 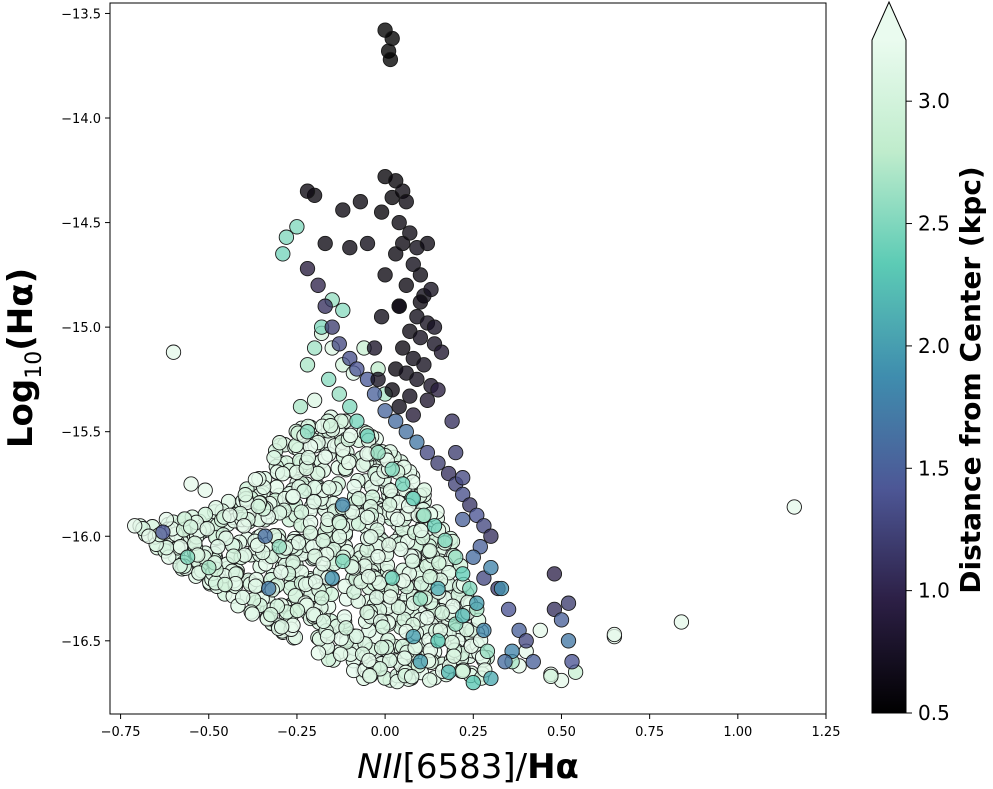 I want to click on y-tick-label: −14.5, so click(x=81, y=224).